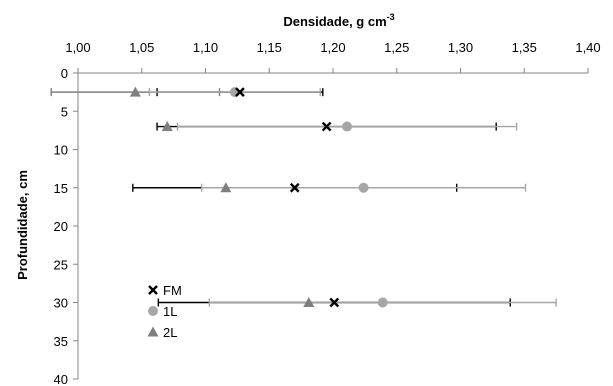 The height and width of the screenshot is (386, 613). Describe the element at coordinates (587, 47) in the screenshot. I see `x-tick-label: 1,40` at that location.